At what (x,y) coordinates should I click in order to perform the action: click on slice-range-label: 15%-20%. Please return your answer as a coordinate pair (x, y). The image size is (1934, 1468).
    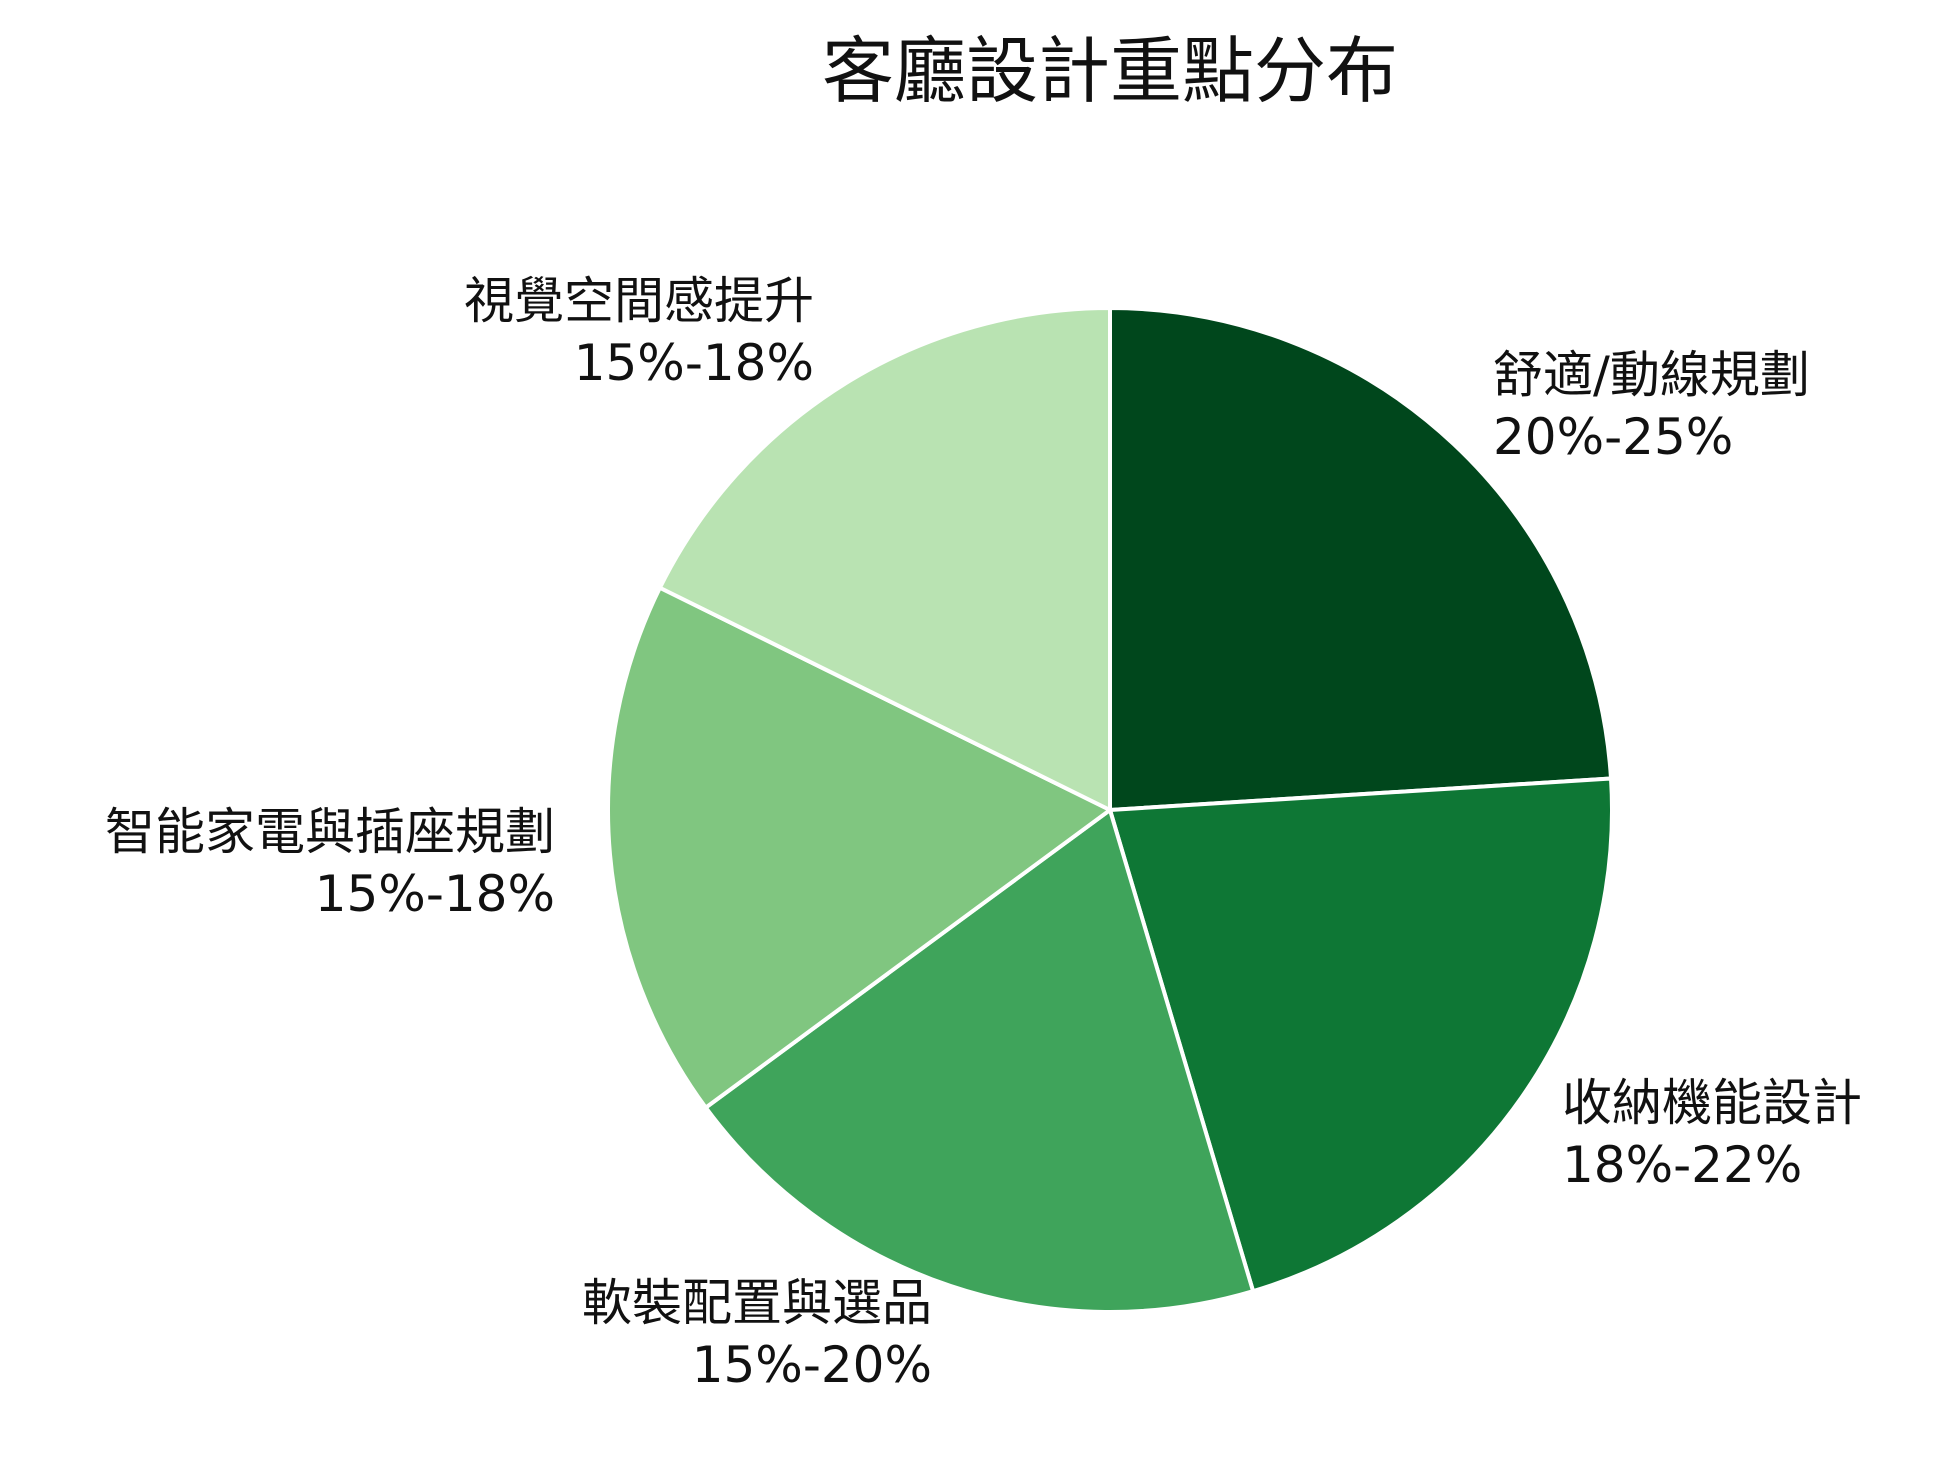
    Looking at the image, I should click on (812, 1365).